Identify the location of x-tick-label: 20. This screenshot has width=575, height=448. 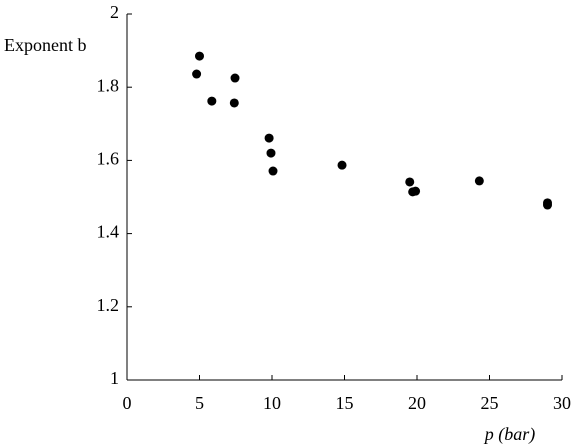
(417, 403).